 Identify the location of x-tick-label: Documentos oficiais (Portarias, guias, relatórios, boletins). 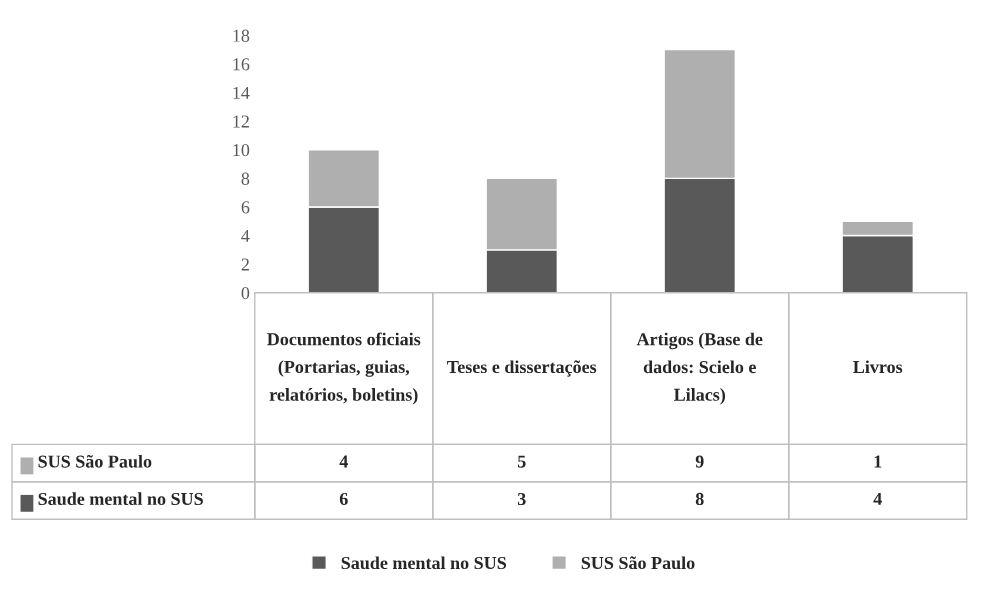
(344, 368).